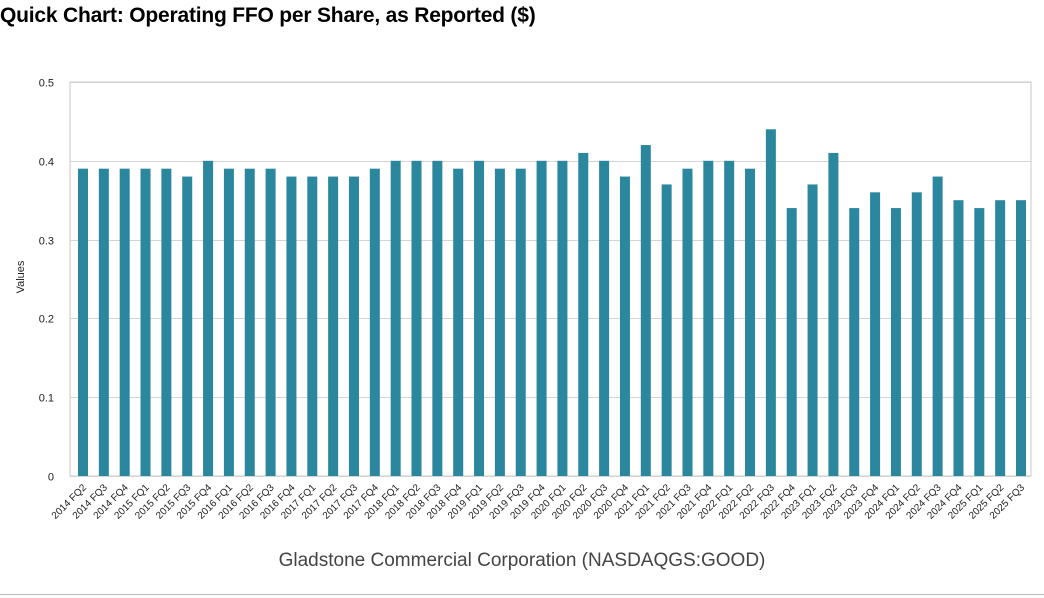  What do you see at coordinates (46, 399) in the screenshot?
I see `y-tick-label: 0.1` at bounding box center [46, 399].